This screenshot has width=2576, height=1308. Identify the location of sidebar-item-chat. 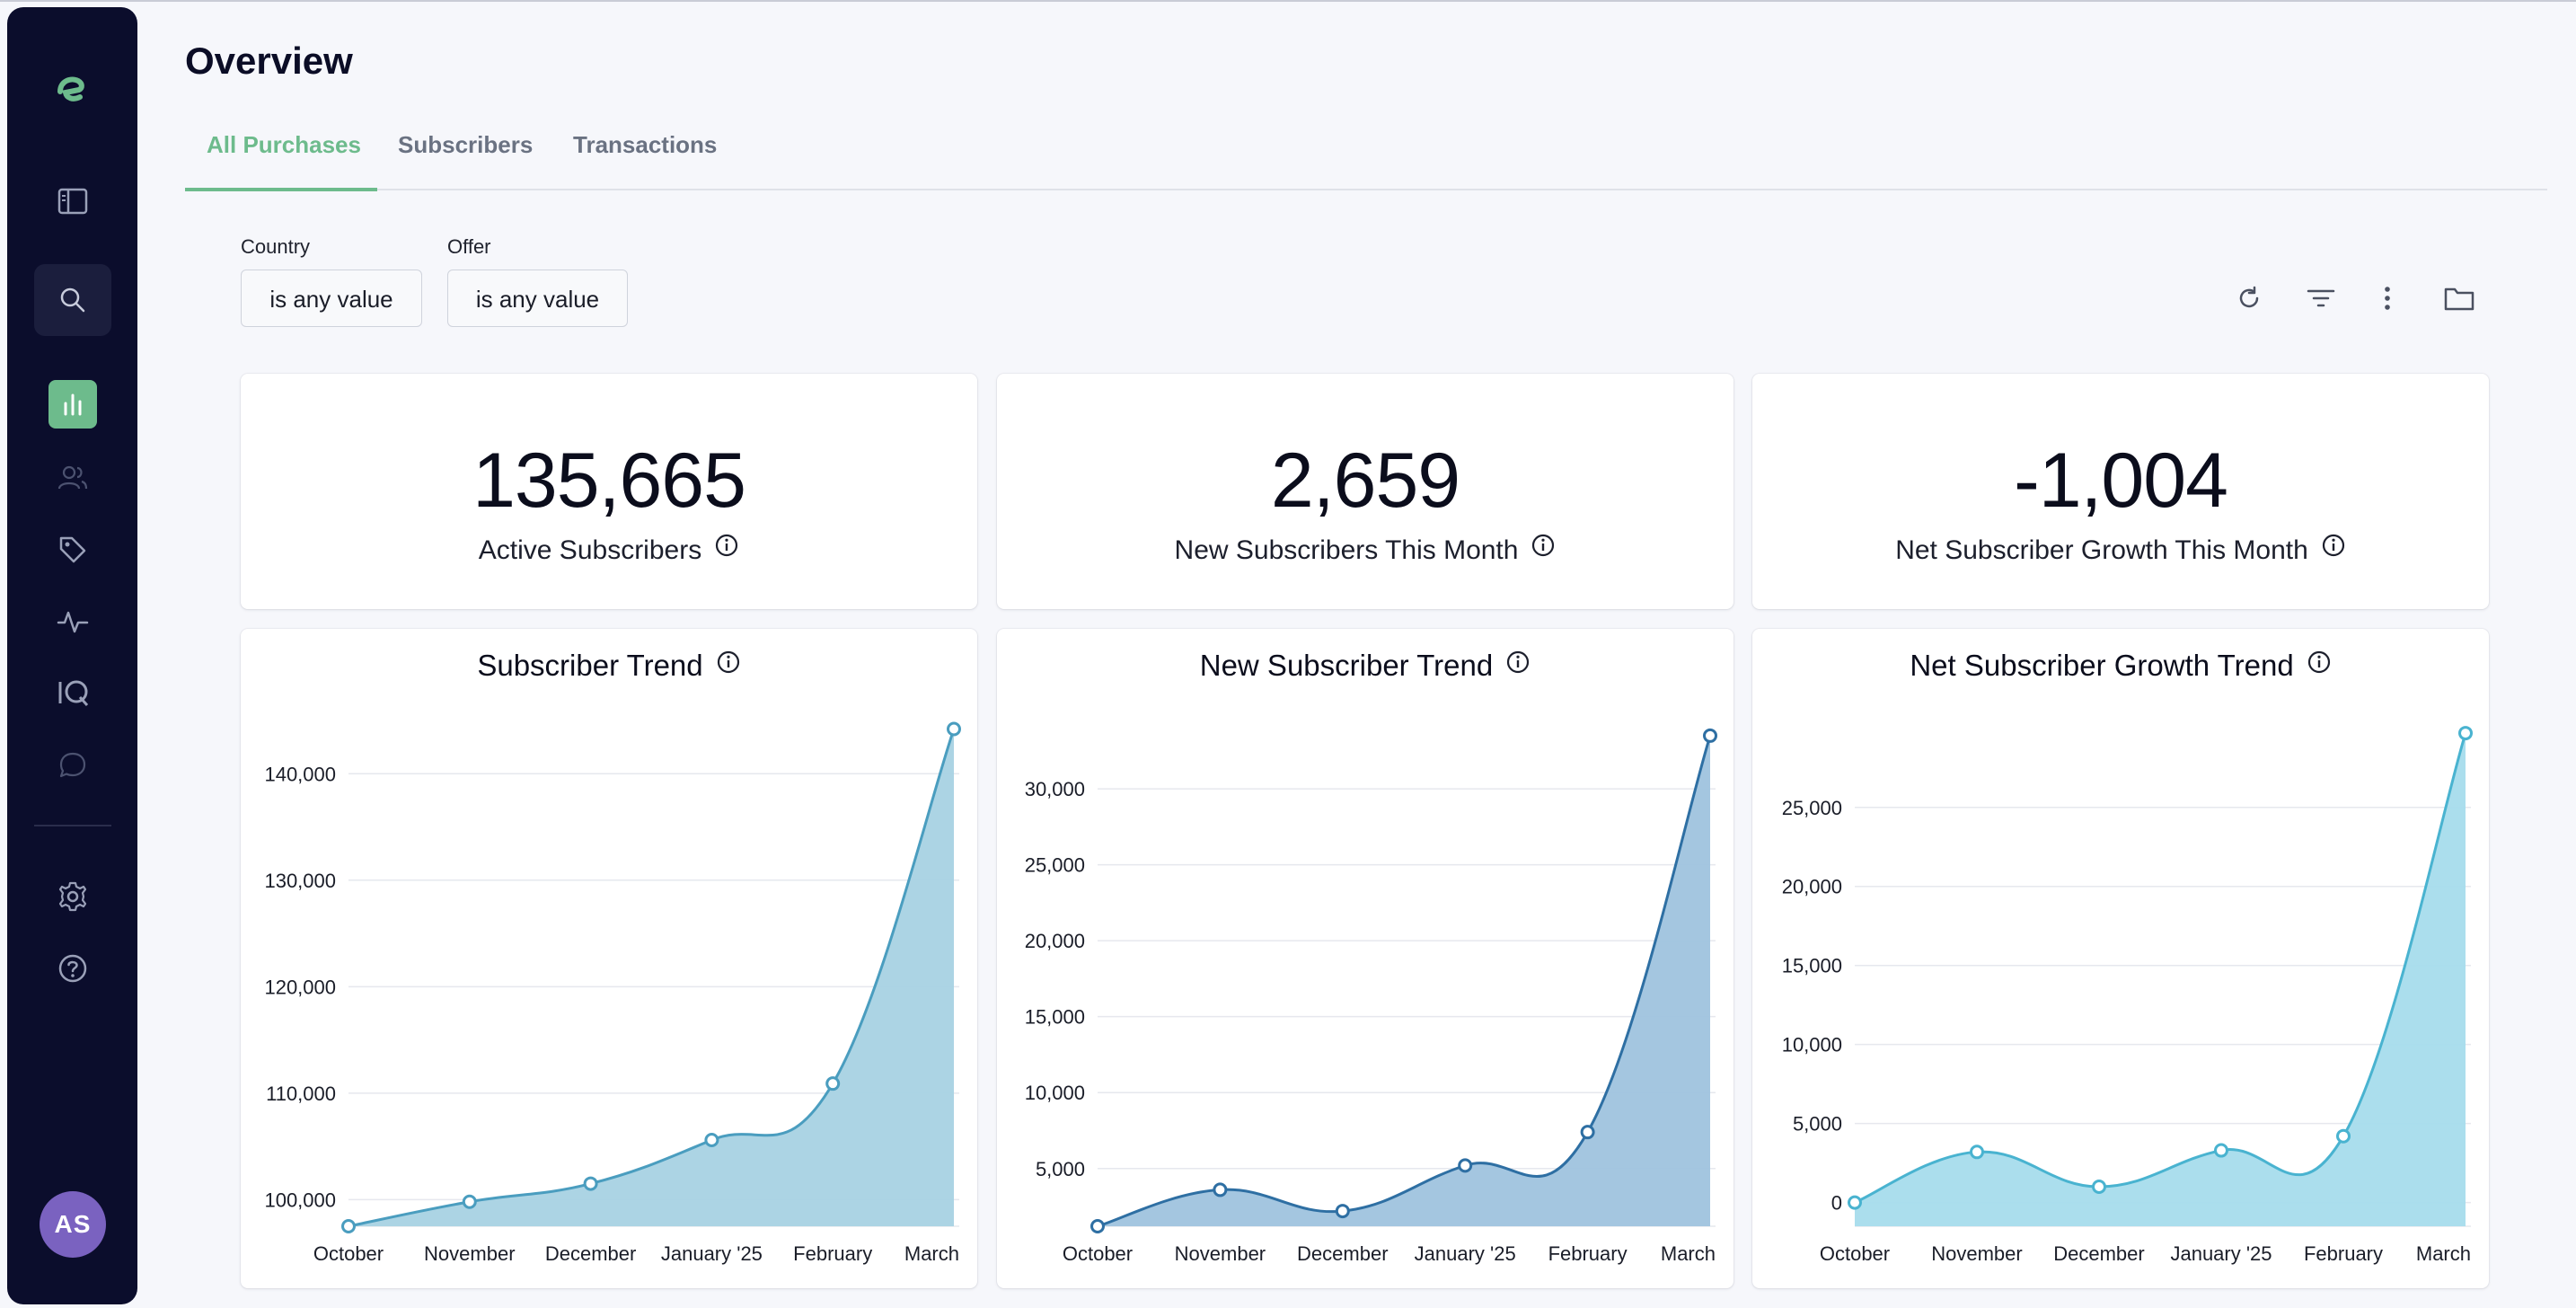
(72, 765).